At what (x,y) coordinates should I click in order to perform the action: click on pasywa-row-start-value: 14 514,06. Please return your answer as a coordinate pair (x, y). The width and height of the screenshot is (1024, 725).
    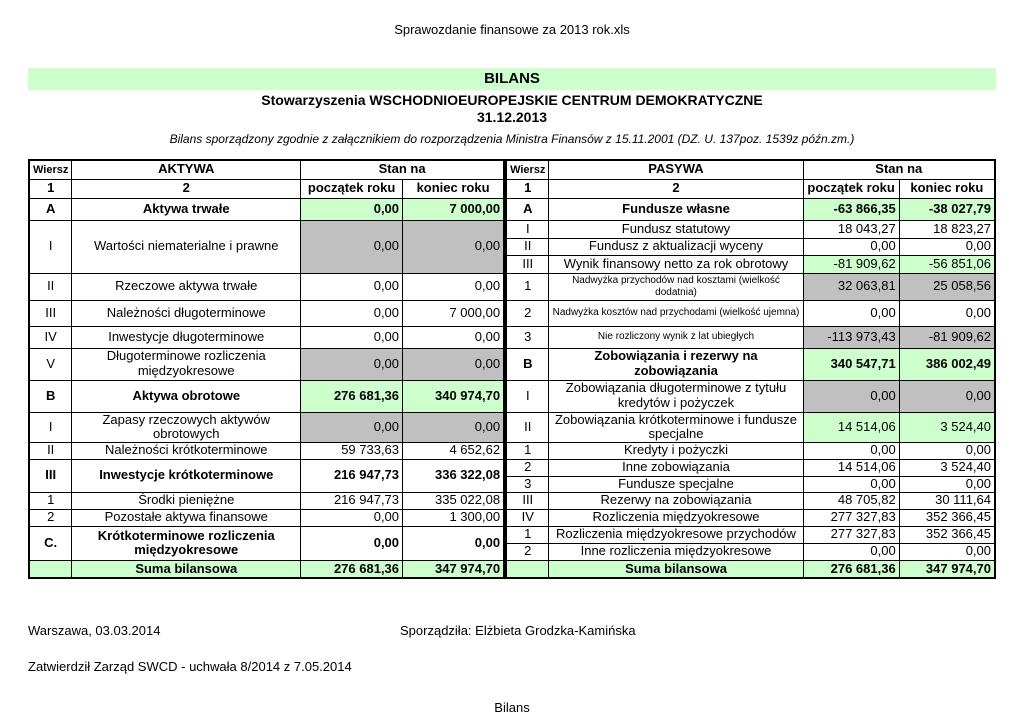
    Looking at the image, I should click on (851, 427).